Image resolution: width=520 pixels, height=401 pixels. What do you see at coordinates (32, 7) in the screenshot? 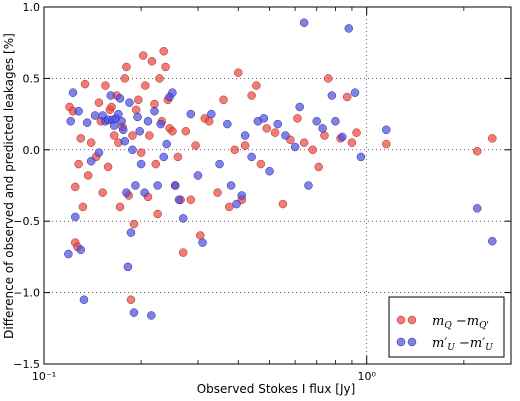
I see `y-tick-label: 1.0` at bounding box center [32, 7].